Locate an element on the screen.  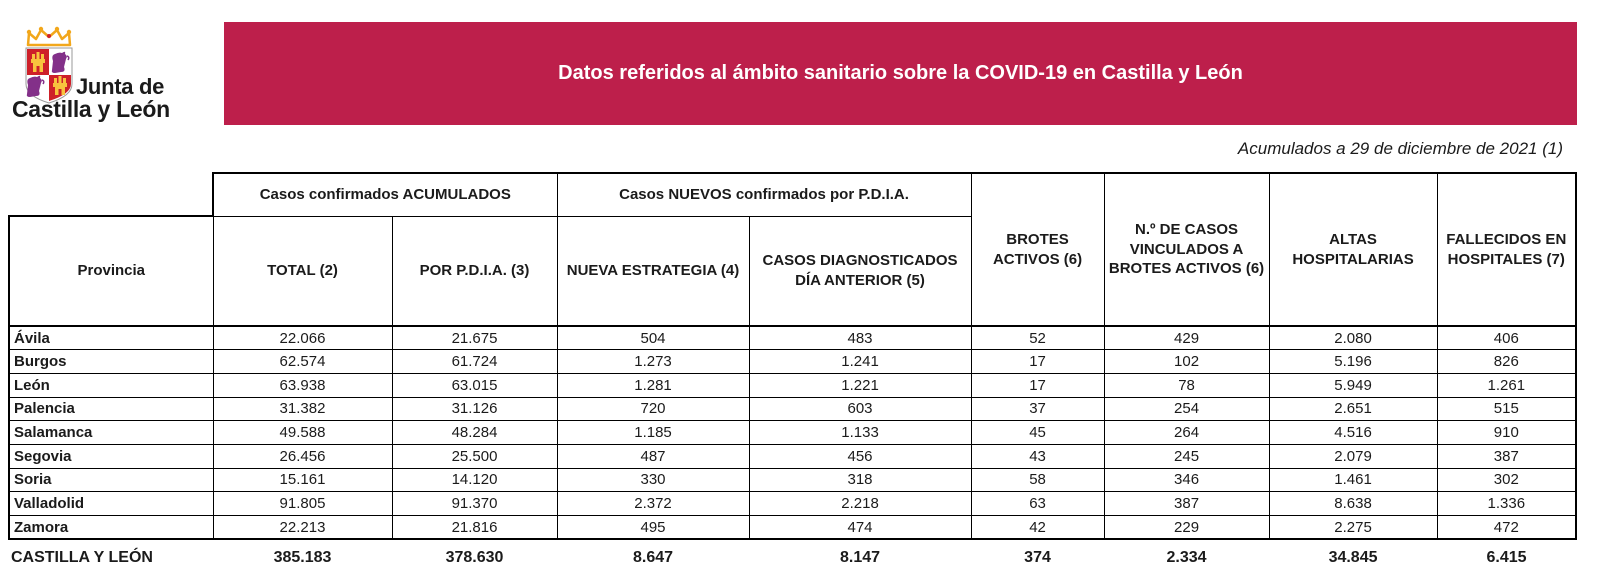
data-cell: 45 is located at coordinates (1037, 432).